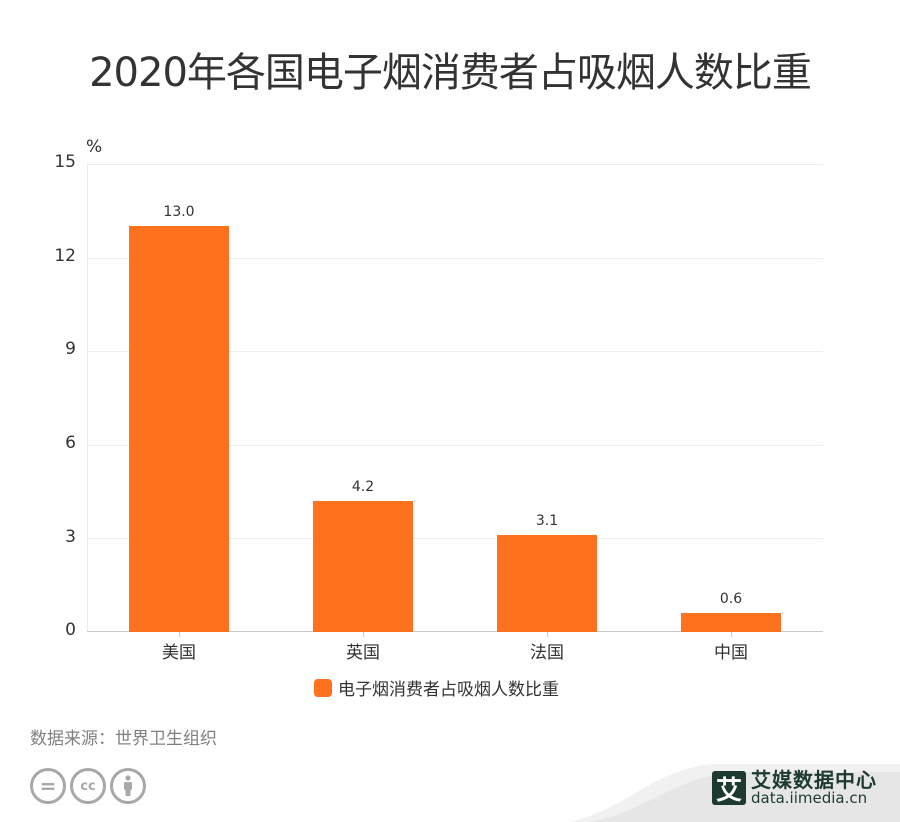  I want to click on x-tick-label: 英国, so click(363, 653).